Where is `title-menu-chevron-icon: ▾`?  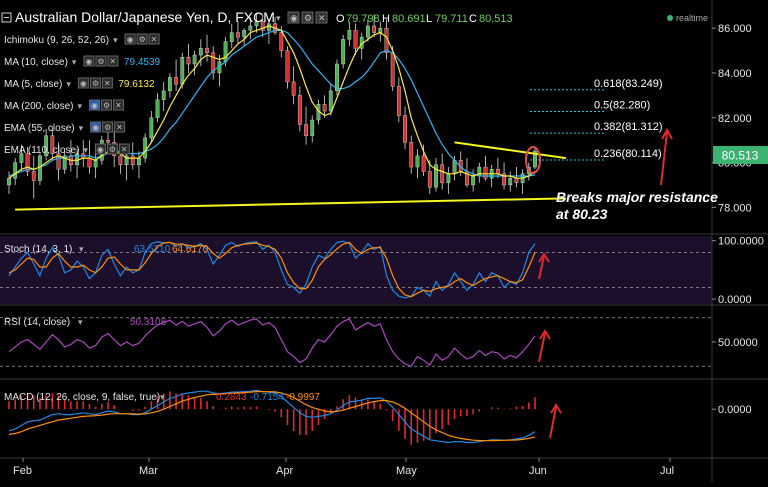
title-menu-chevron-icon: ▾ is located at coordinates (278, 18).